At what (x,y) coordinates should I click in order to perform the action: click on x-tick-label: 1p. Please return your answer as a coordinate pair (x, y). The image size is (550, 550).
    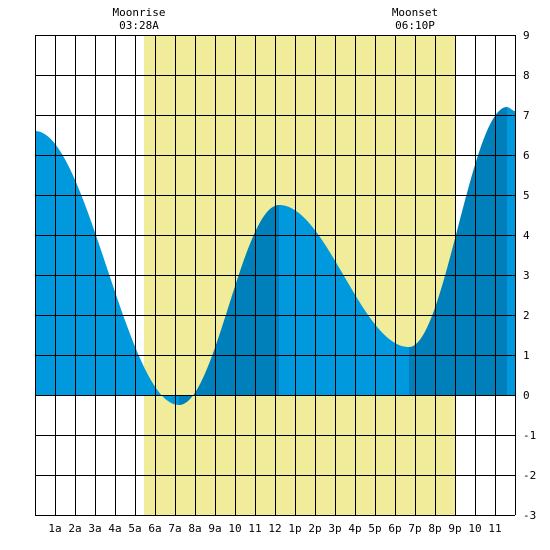
    Looking at the image, I should click on (294, 528).